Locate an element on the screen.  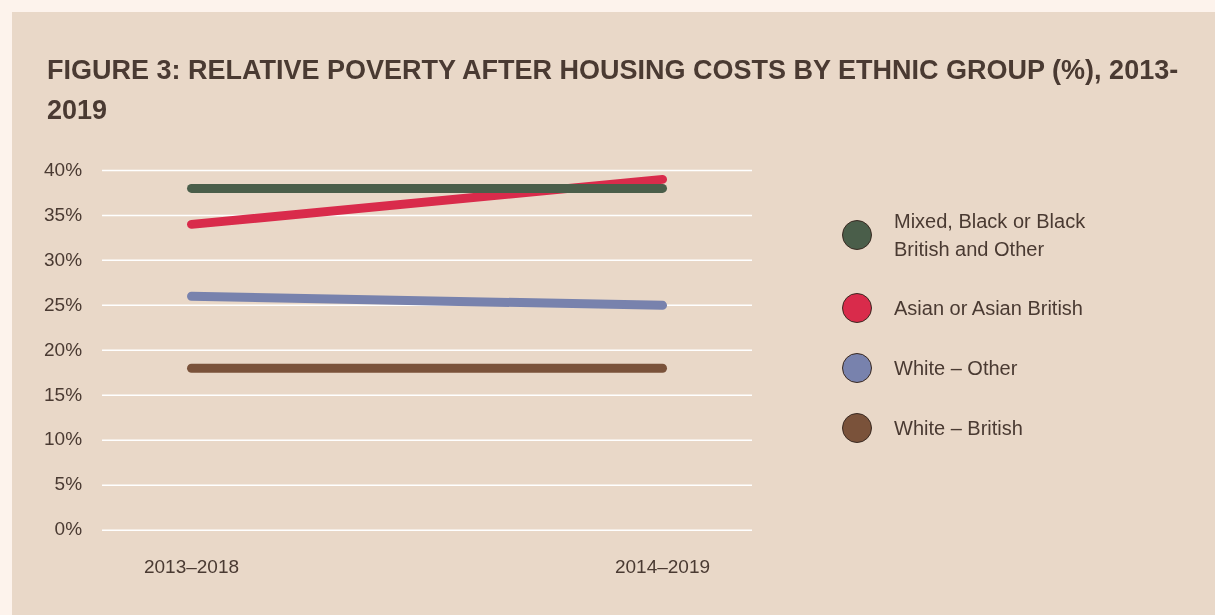
y-tick-label: 40% is located at coordinates (63, 169).